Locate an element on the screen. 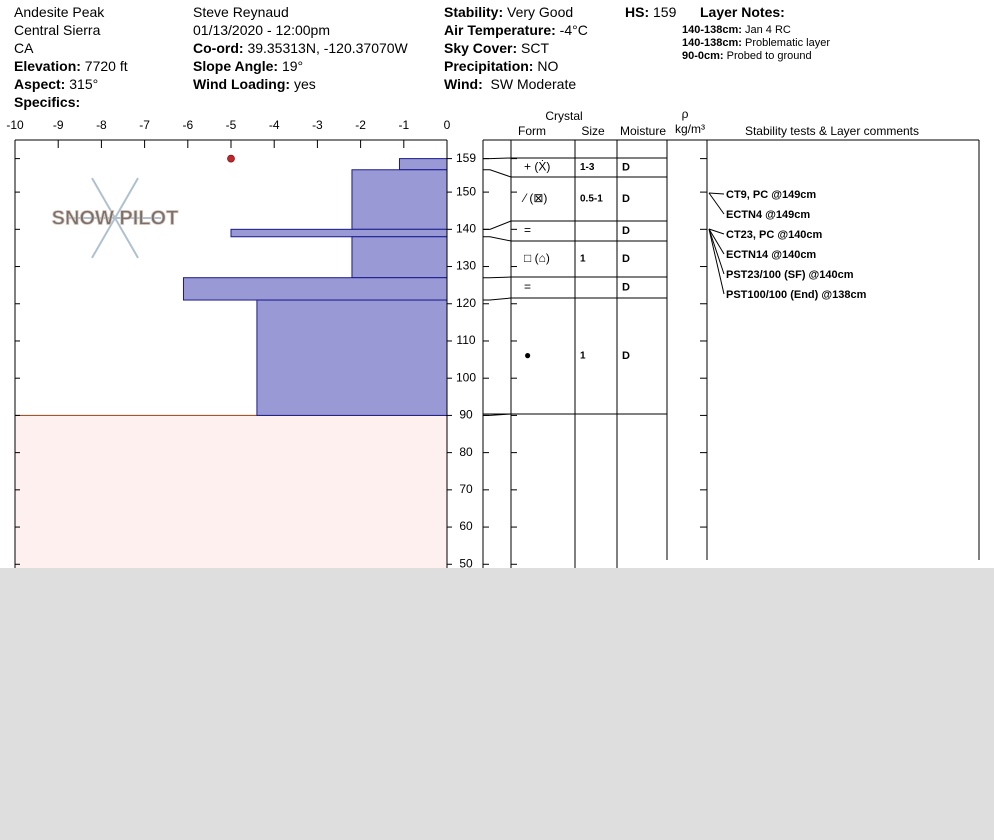 The image size is (994, 840). layer-note: 140-138cm: Problematic layer is located at coordinates (756, 43).